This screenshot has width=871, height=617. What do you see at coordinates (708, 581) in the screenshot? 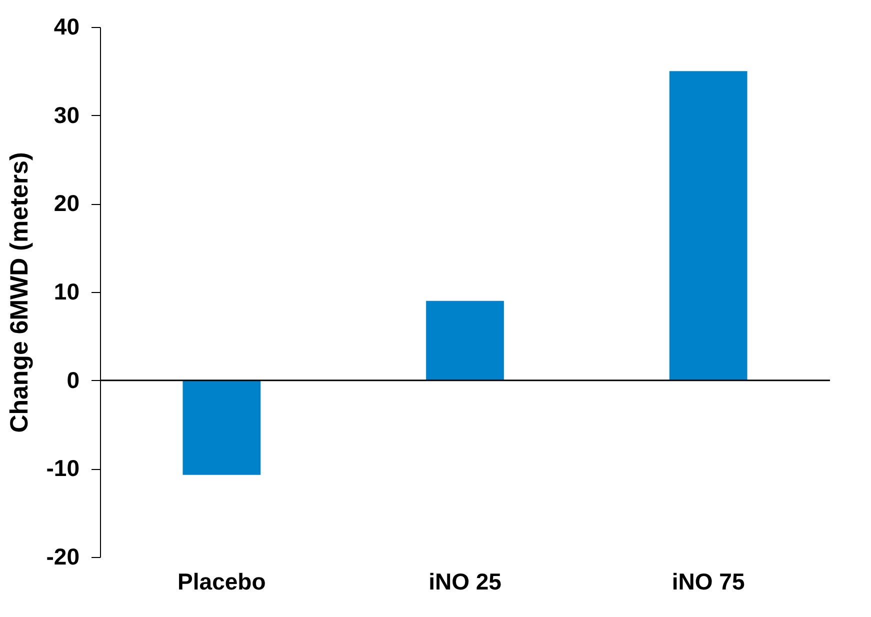
I see `x-tick-label: iNO 75` at bounding box center [708, 581].